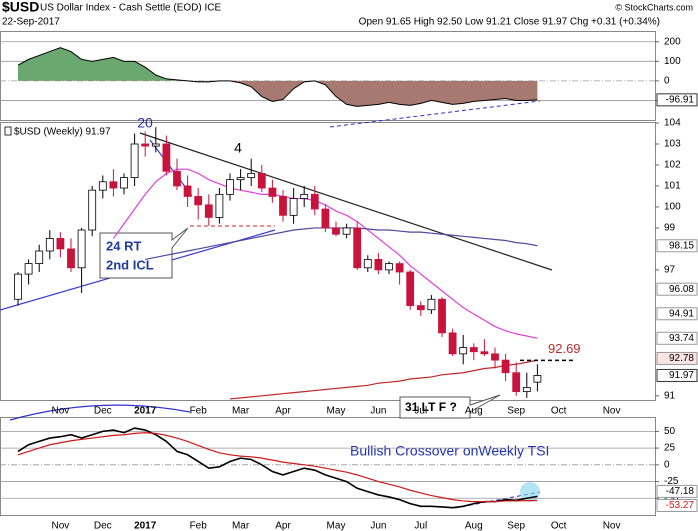  What do you see at coordinates (672, 41) in the screenshot?
I see `y-tick-label: 200` at bounding box center [672, 41].